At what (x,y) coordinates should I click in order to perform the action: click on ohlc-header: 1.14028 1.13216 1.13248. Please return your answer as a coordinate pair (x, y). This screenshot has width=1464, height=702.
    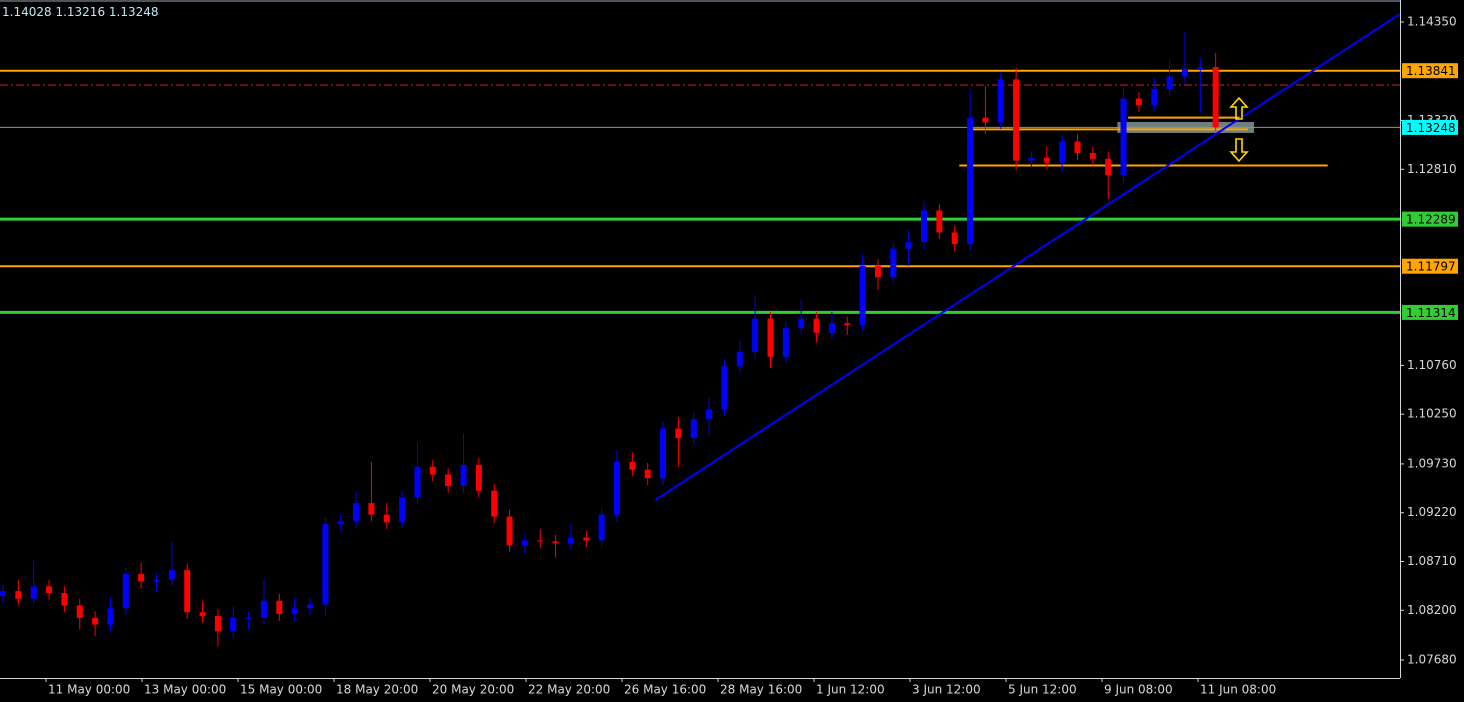
    Looking at the image, I should click on (80, 12).